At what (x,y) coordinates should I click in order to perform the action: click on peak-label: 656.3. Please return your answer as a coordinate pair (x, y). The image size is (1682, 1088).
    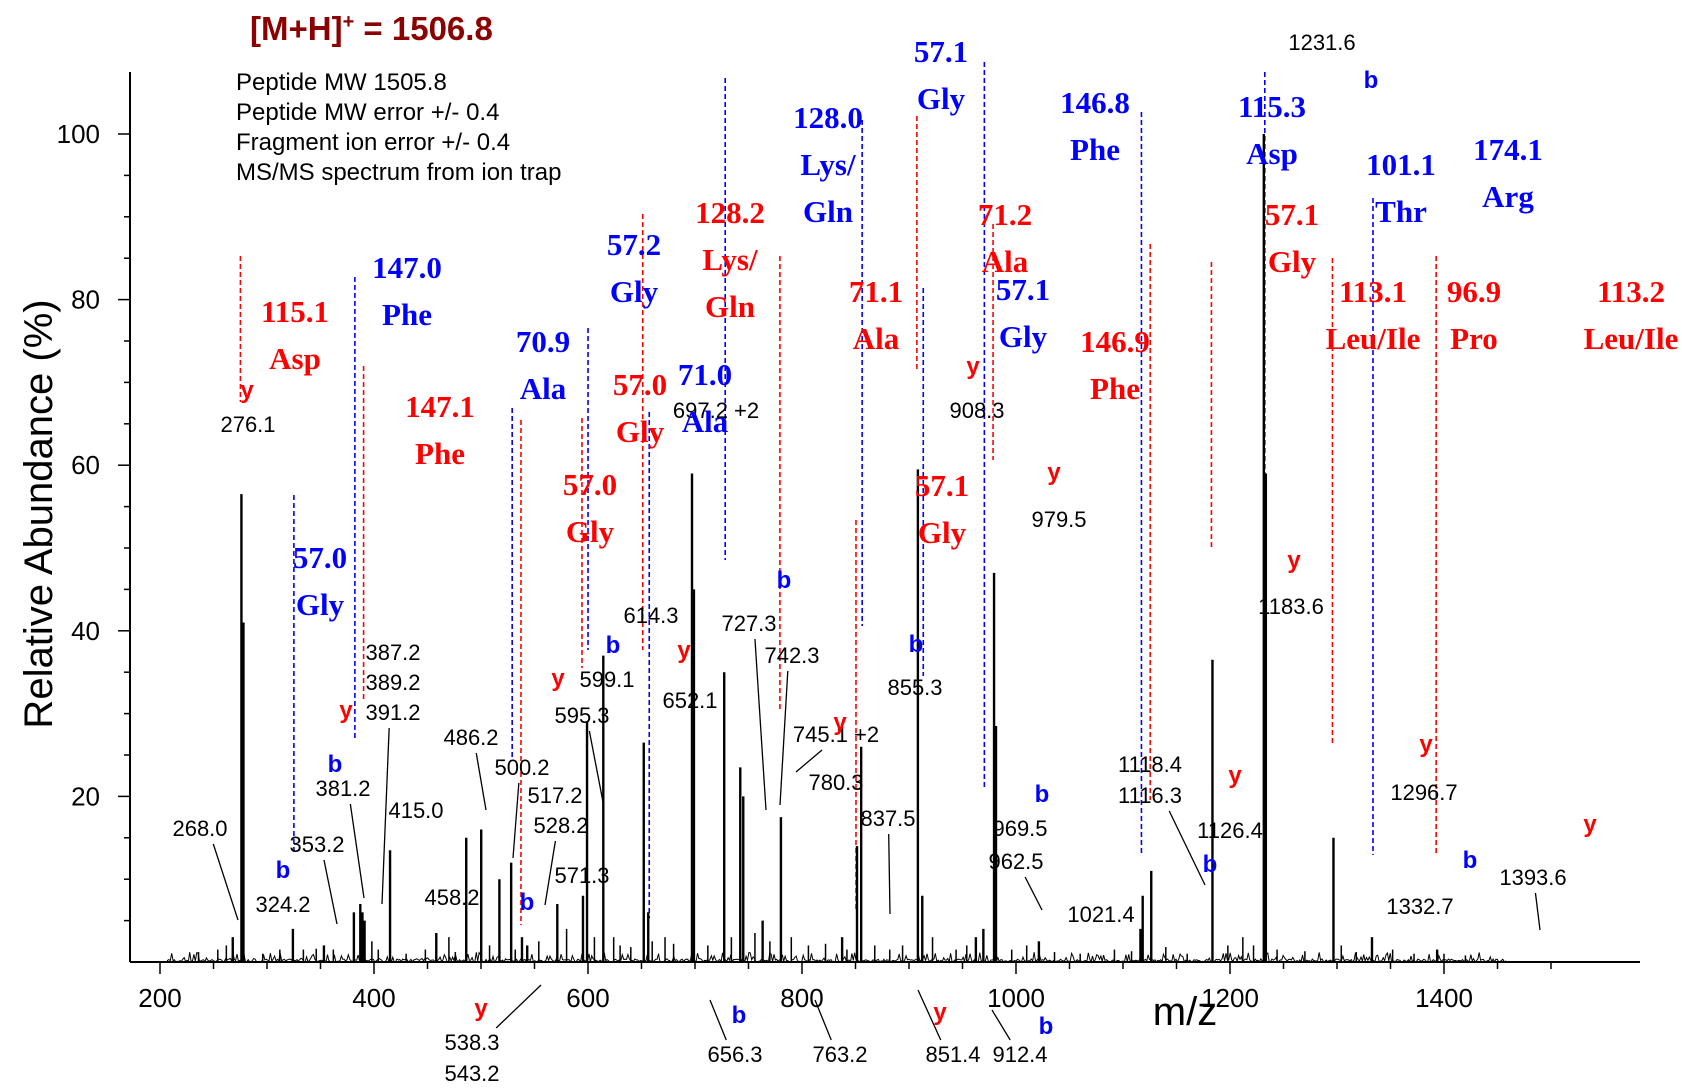
    Looking at the image, I should click on (734, 1054).